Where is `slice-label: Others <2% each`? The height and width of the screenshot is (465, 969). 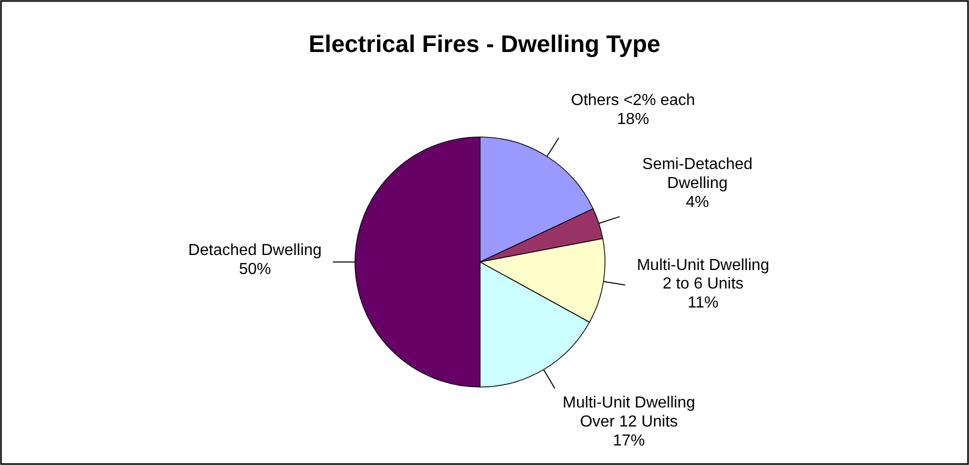 slice-label: Others <2% each is located at coordinates (633, 101).